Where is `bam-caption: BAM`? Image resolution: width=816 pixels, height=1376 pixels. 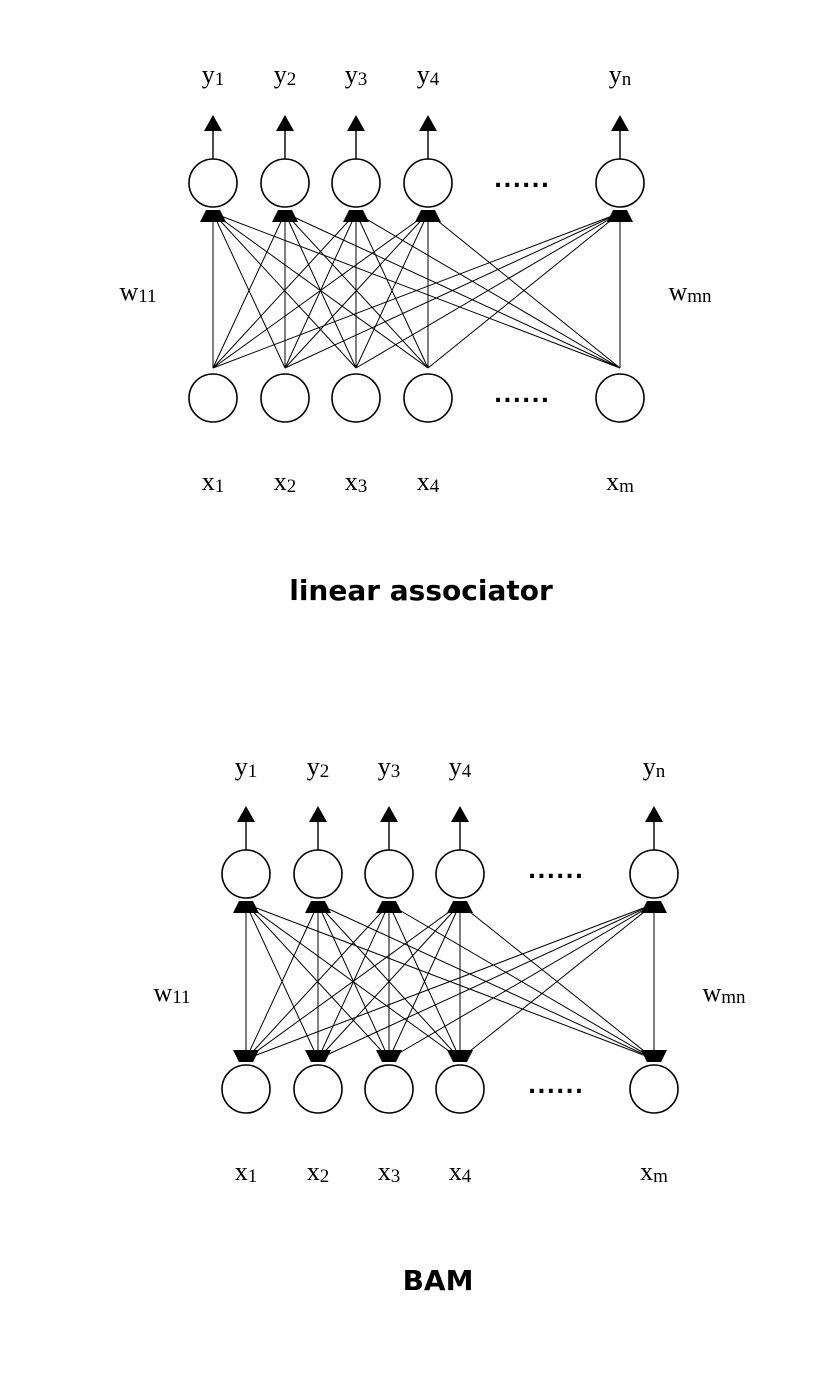
bam-caption: BAM is located at coordinates (438, 1280).